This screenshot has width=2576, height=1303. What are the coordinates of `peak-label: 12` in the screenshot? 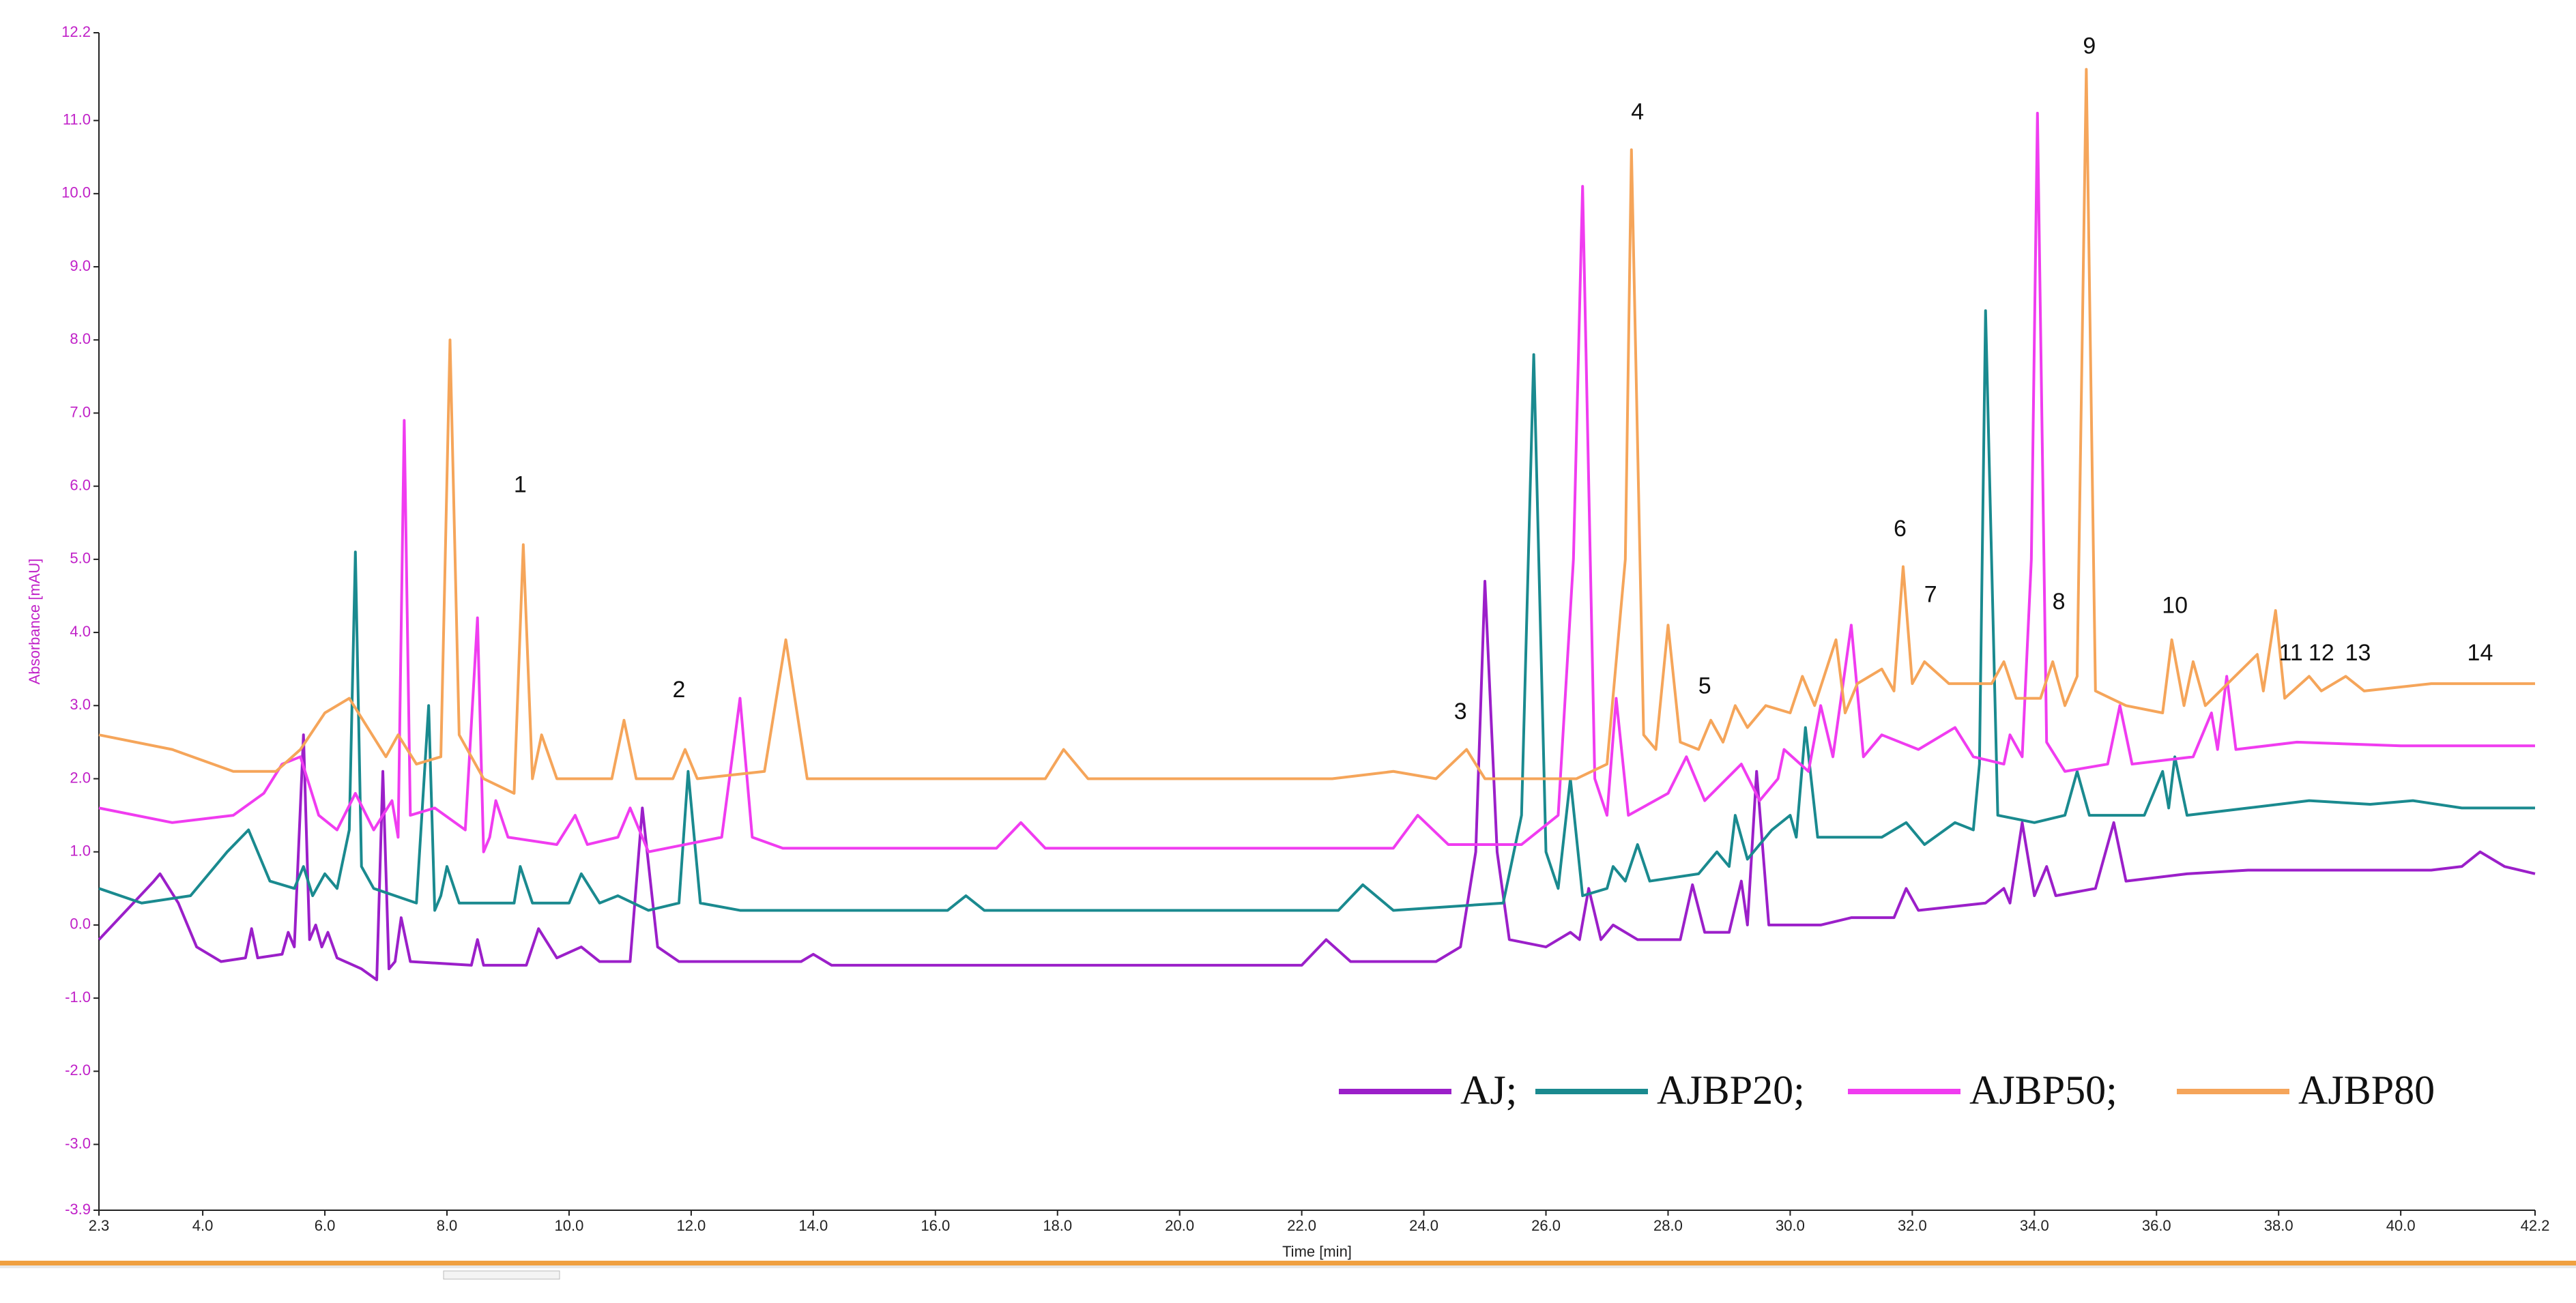 It's located at (2321, 653).